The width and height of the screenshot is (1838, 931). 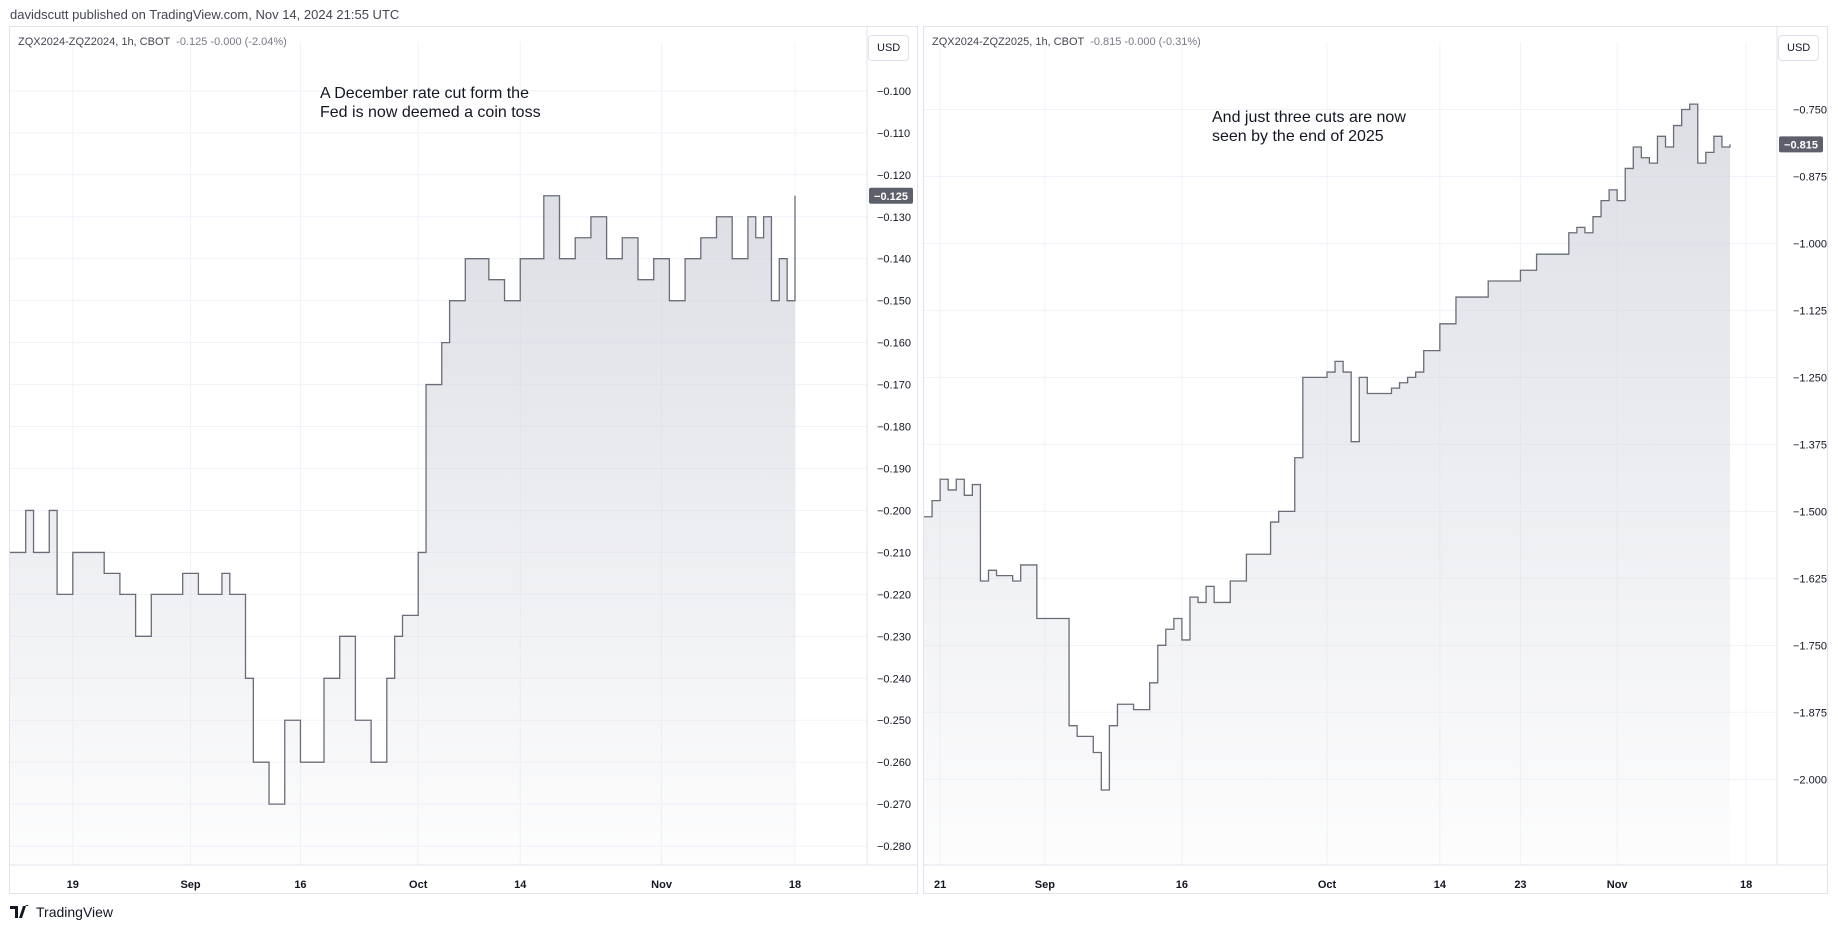 What do you see at coordinates (1810, 646) in the screenshot?
I see `y-tick-label: −1.750` at bounding box center [1810, 646].